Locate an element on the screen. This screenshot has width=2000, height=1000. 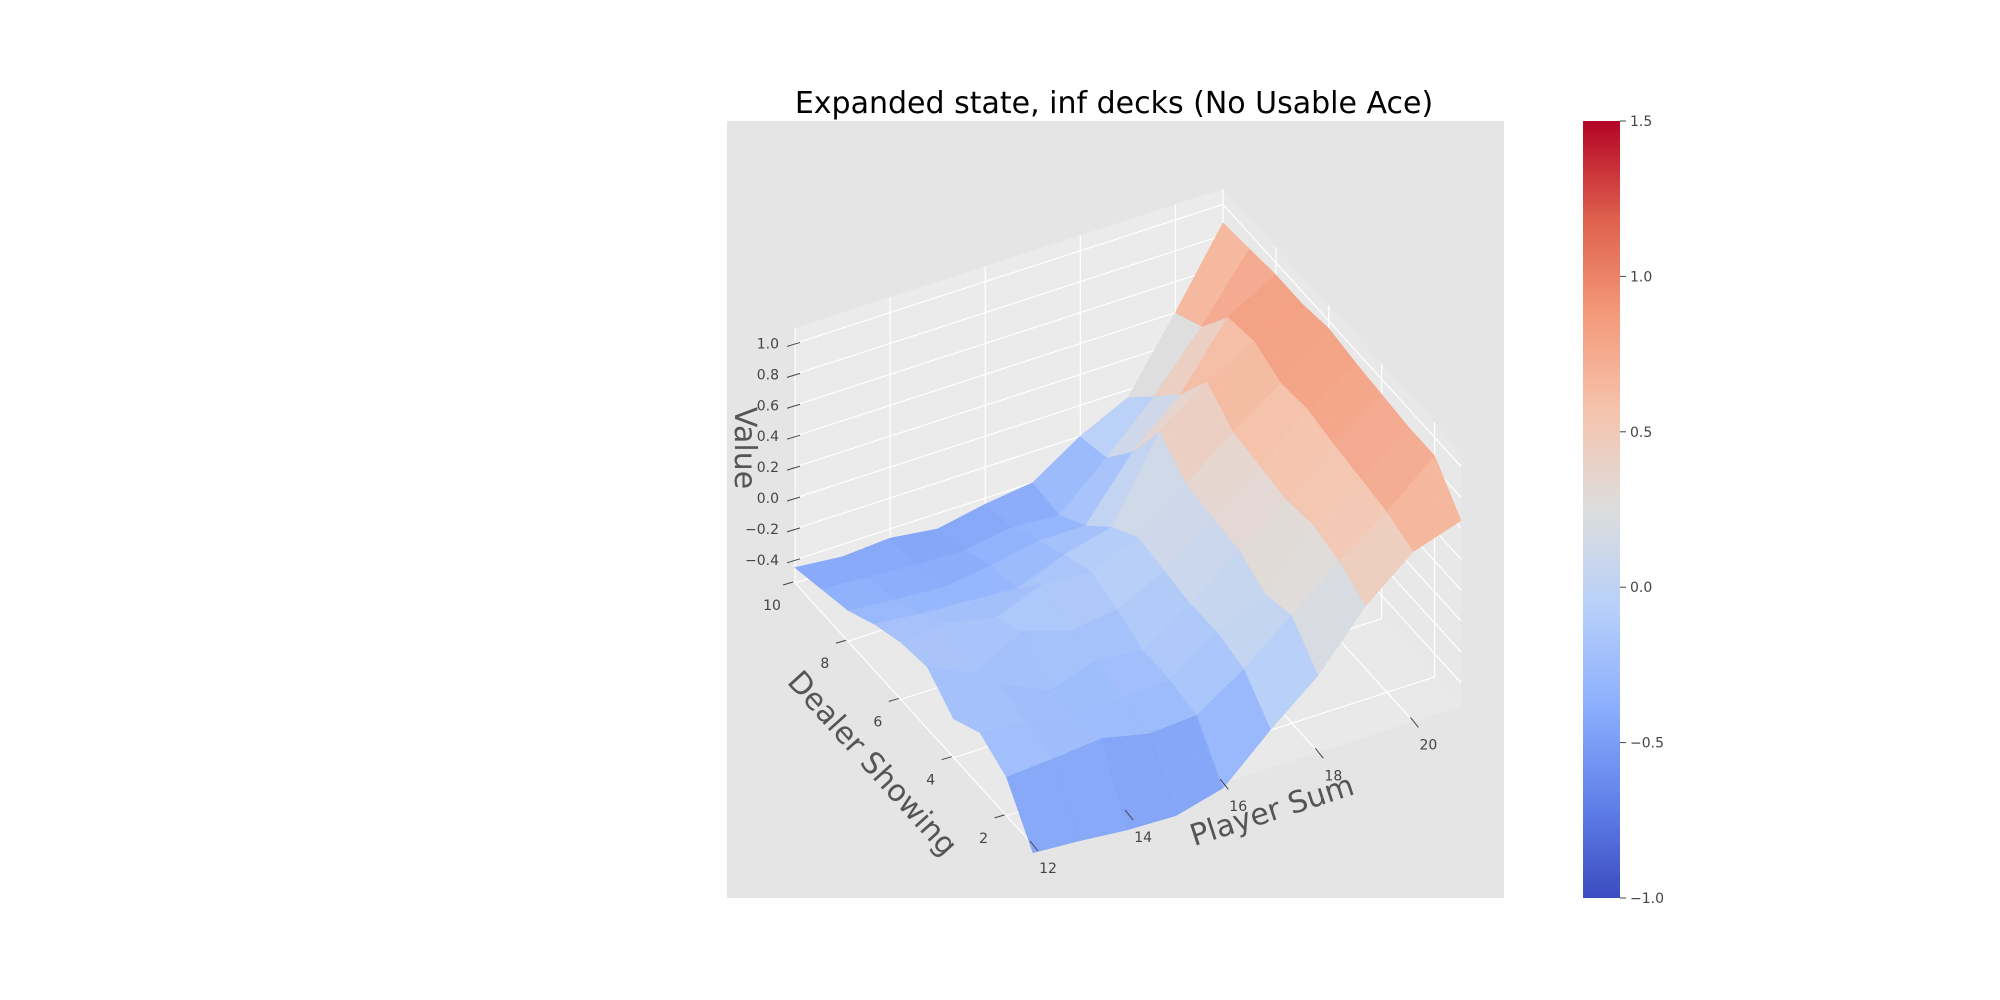
z-tick-label: 0.2 is located at coordinates (768, 468).